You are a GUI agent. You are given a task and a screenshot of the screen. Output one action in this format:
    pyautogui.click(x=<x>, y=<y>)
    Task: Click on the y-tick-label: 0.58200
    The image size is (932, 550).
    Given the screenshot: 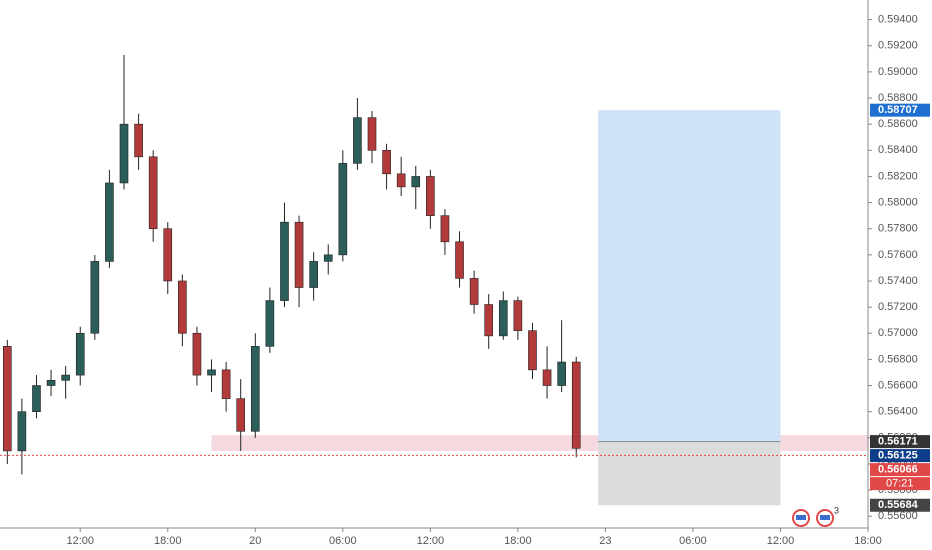 What is the action you would take?
    pyautogui.click(x=898, y=176)
    